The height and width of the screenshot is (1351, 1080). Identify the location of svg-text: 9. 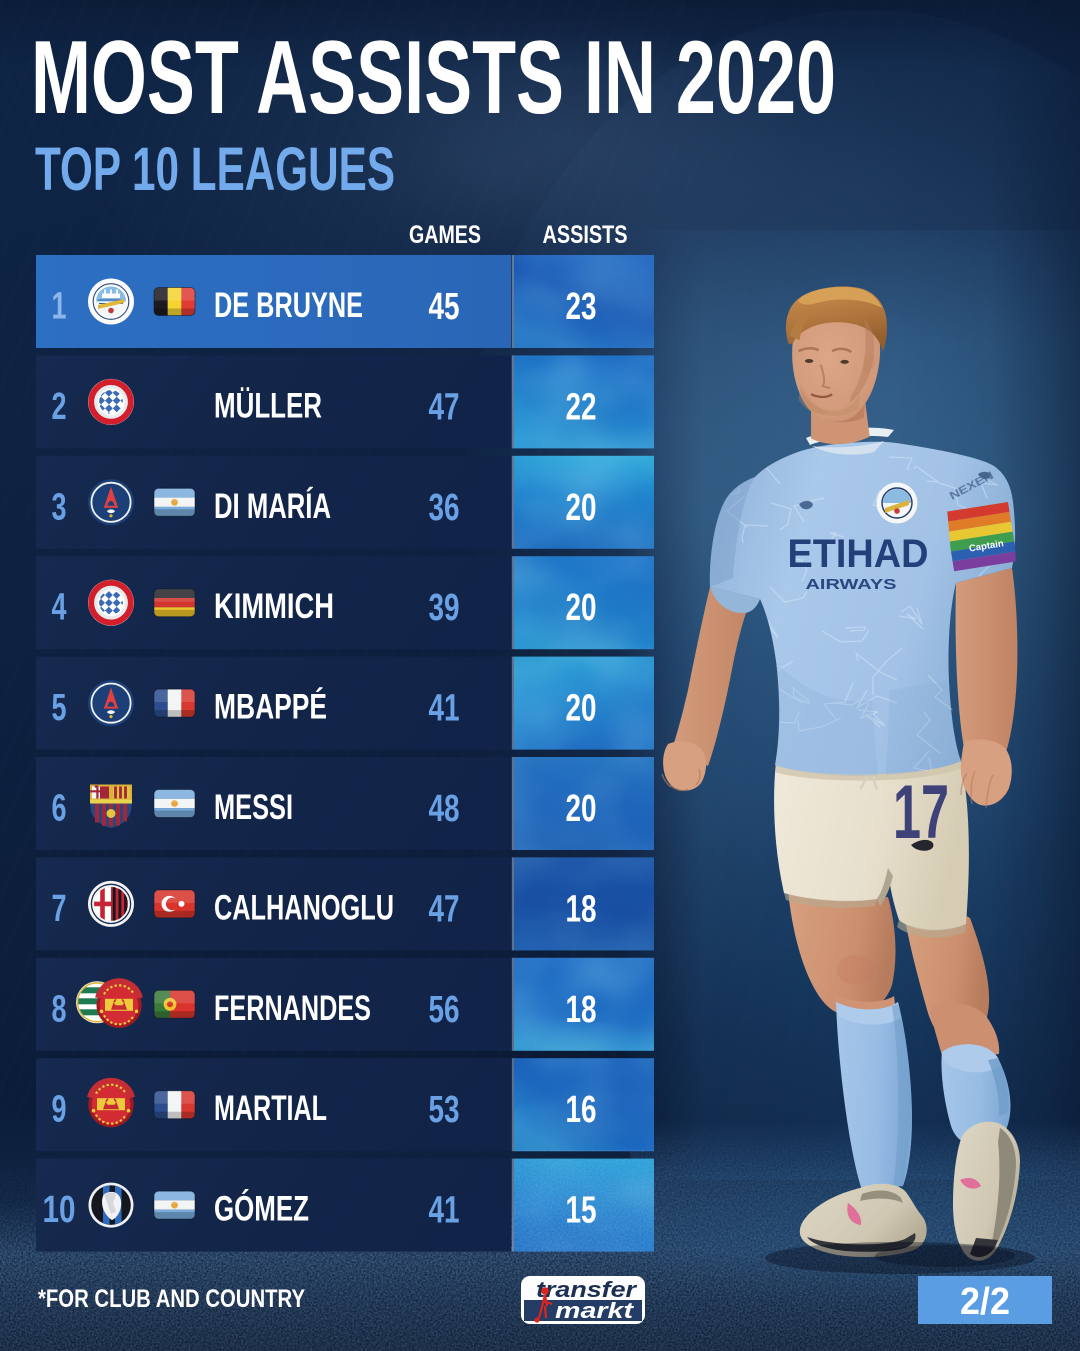
(59, 1110).